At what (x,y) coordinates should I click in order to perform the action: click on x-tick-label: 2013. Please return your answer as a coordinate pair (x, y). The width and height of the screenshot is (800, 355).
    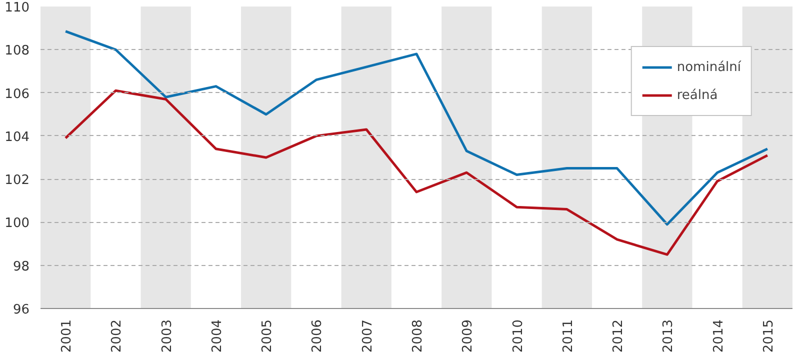
    Looking at the image, I should click on (668, 336).